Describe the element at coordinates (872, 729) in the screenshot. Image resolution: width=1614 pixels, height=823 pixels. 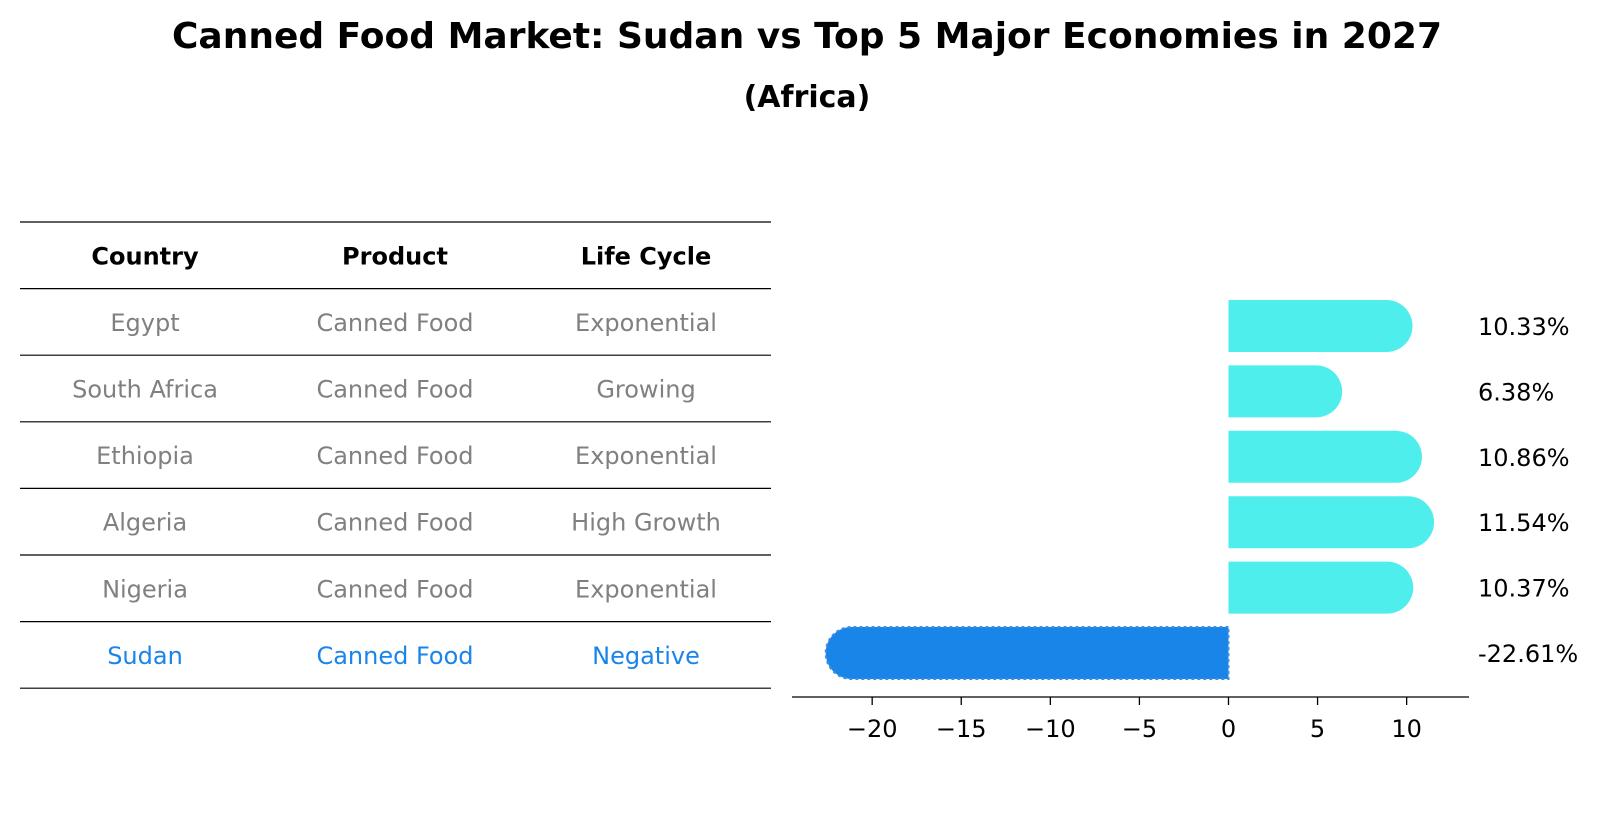
I see `x-tick-label: −20` at that location.